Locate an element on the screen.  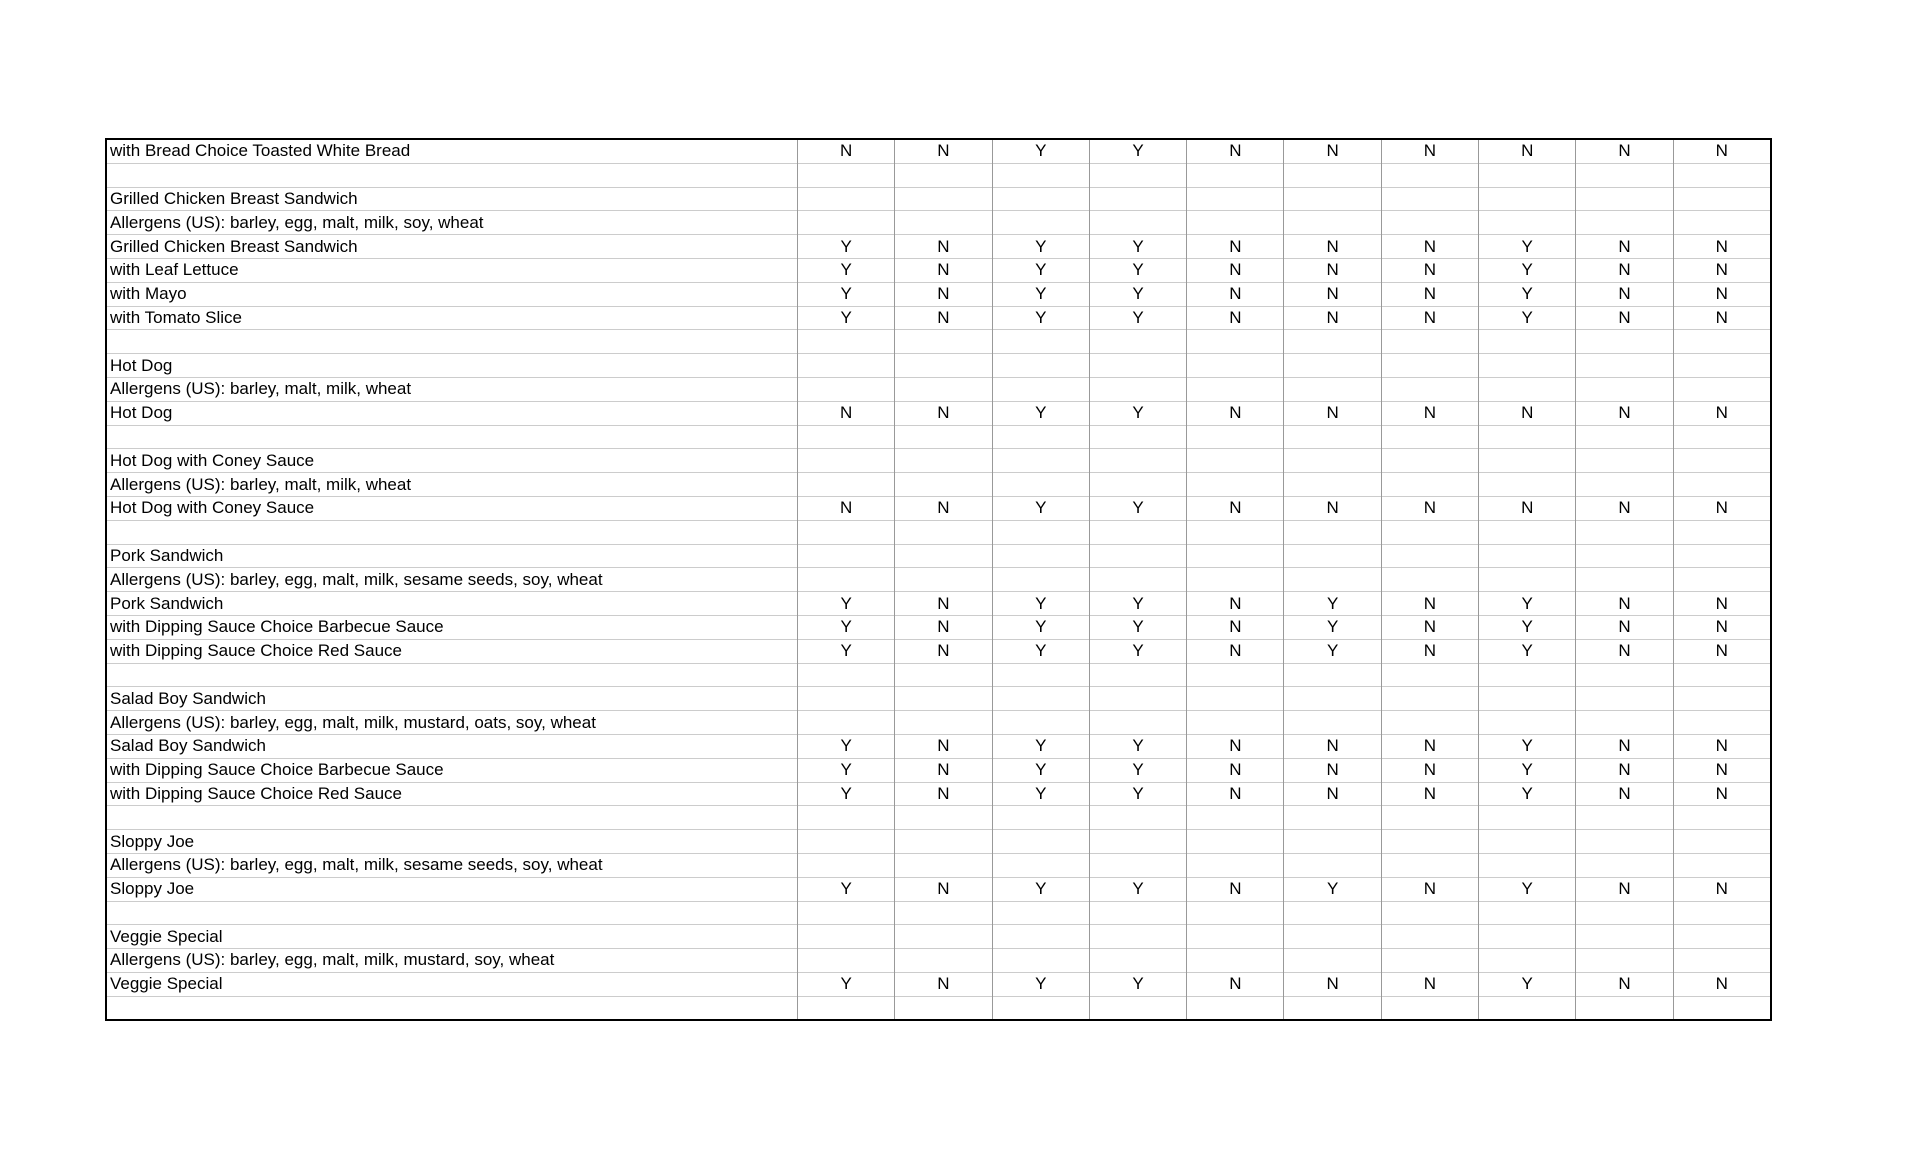
table-row: Salad Boy Sandwich Y N Y Y N N N Y N N is located at coordinates (938, 746).